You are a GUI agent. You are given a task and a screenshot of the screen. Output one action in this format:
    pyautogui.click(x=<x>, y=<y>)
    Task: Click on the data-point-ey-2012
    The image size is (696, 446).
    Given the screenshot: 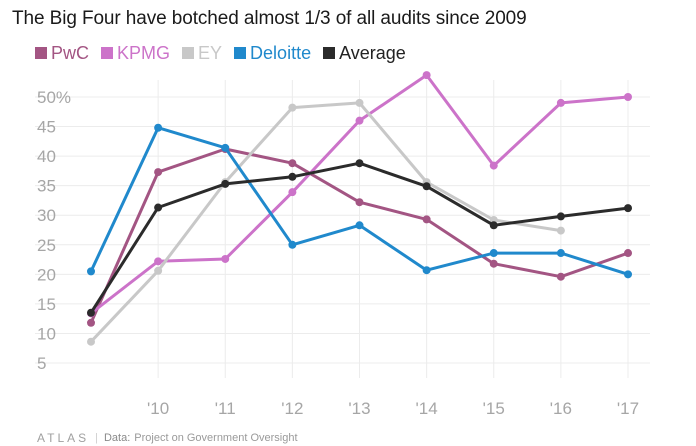 What is the action you would take?
    pyautogui.click(x=292, y=107)
    